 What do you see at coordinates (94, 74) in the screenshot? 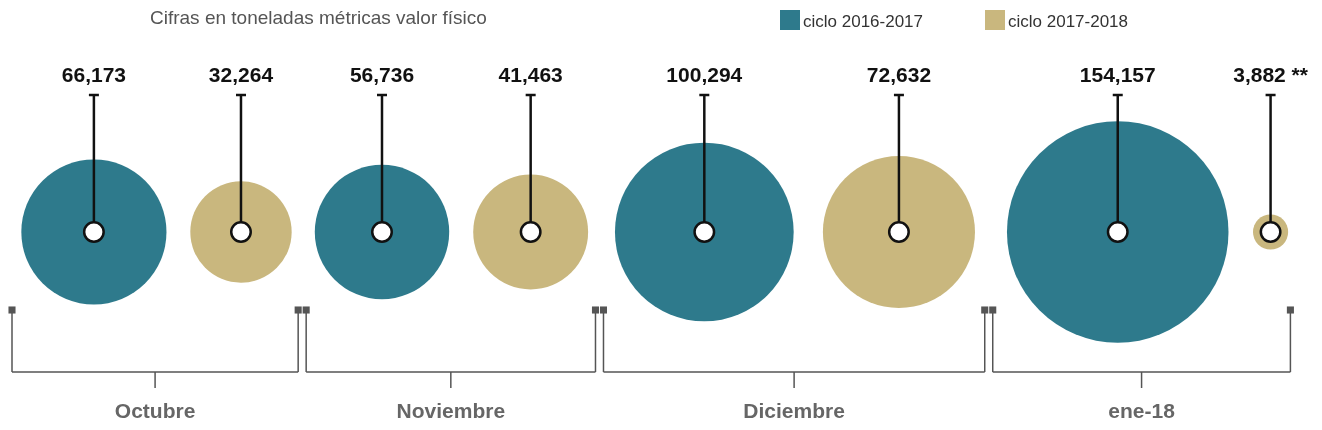
I see `data-label: 66,173` at bounding box center [94, 74].